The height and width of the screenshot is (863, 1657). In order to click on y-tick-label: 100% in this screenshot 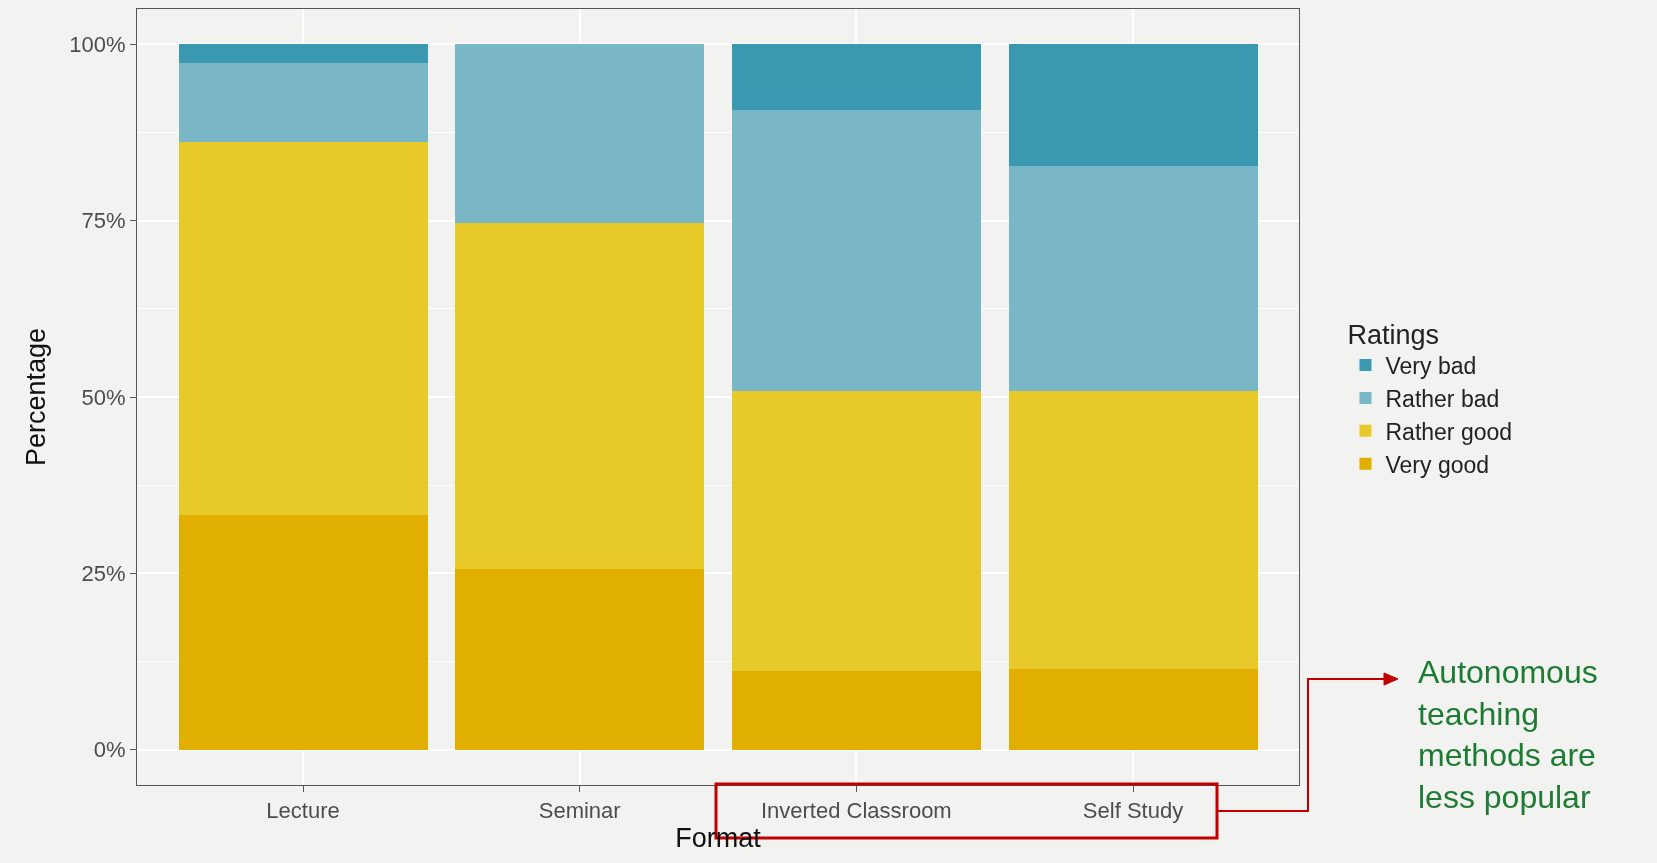, I will do `click(97, 44)`.